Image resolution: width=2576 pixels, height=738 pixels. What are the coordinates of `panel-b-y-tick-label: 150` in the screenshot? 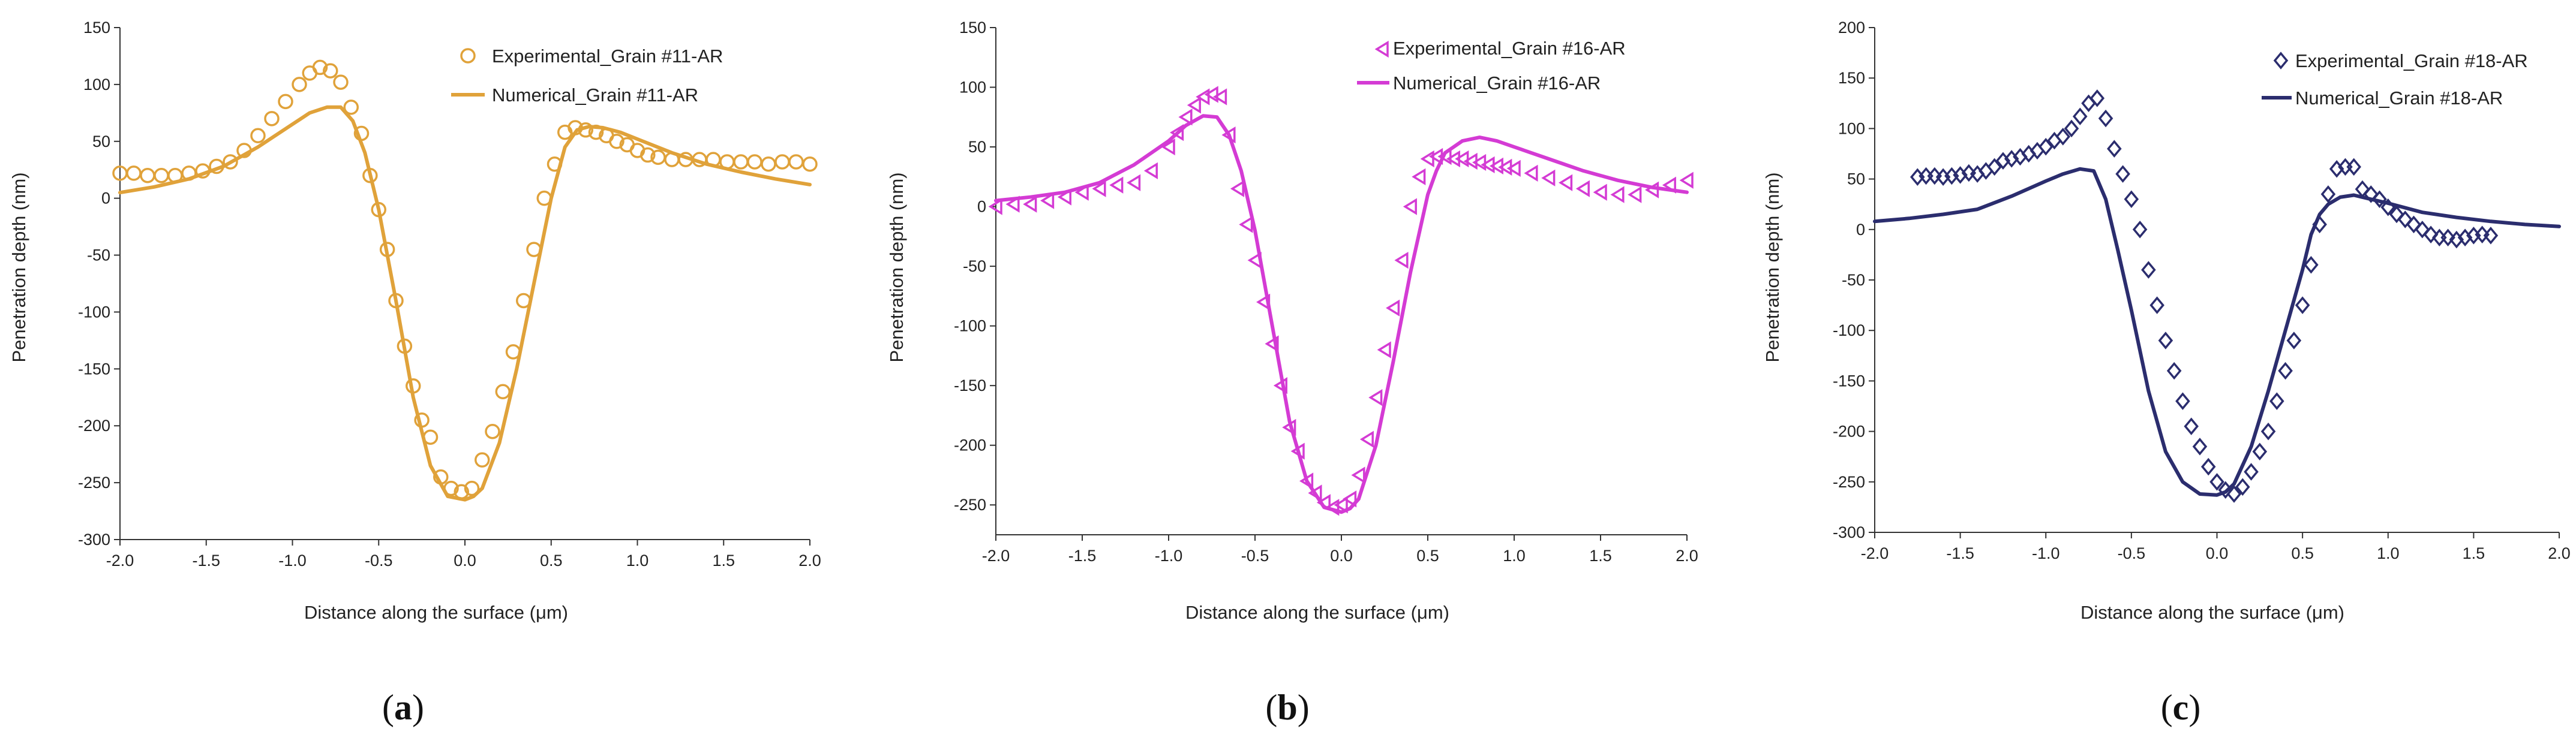 It's located at (973, 28).